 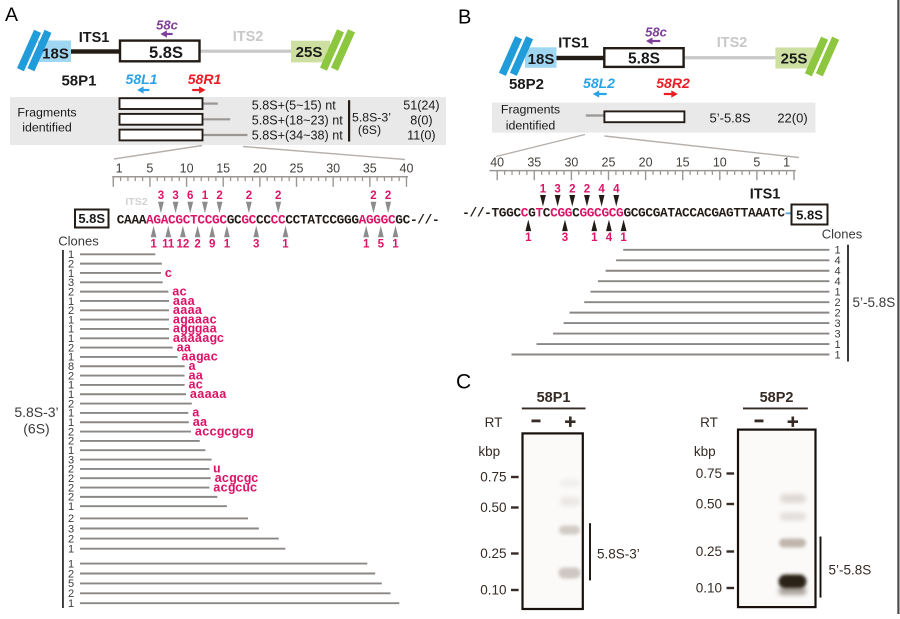 I want to click on svg-text: 5’-5.8S, so click(x=874, y=302).